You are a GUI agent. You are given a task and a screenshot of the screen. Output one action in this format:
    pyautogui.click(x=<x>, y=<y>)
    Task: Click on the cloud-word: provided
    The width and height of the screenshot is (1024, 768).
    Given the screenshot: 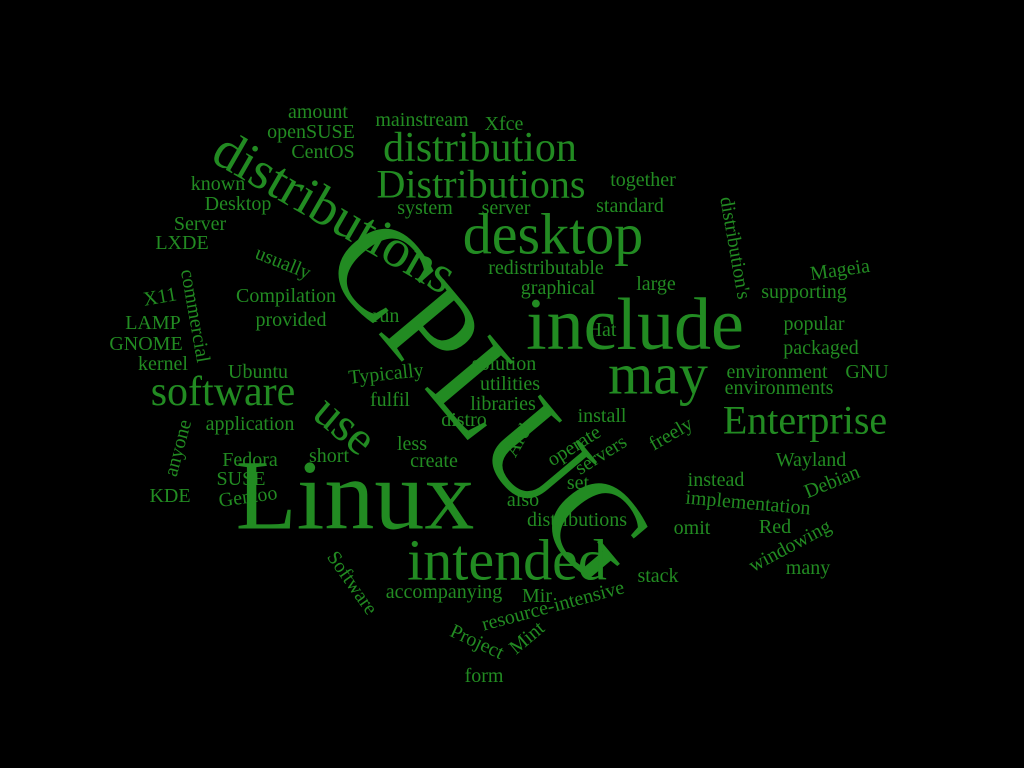 What is the action you would take?
    pyautogui.click(x=290, y=320)
    